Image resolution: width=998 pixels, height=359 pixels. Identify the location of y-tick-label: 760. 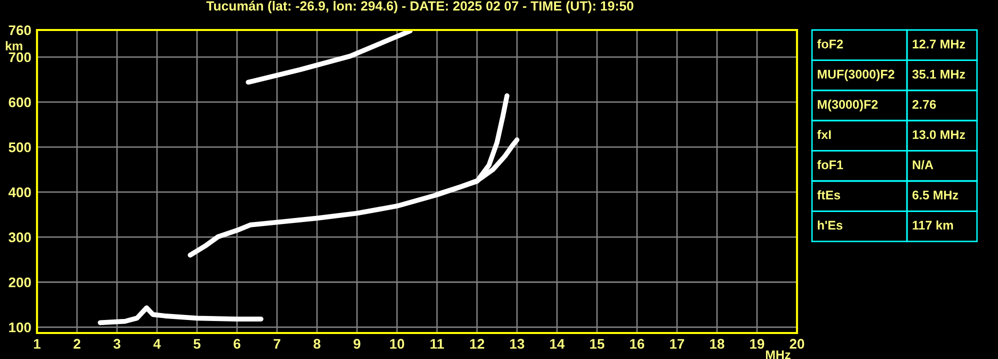
(19, 30).